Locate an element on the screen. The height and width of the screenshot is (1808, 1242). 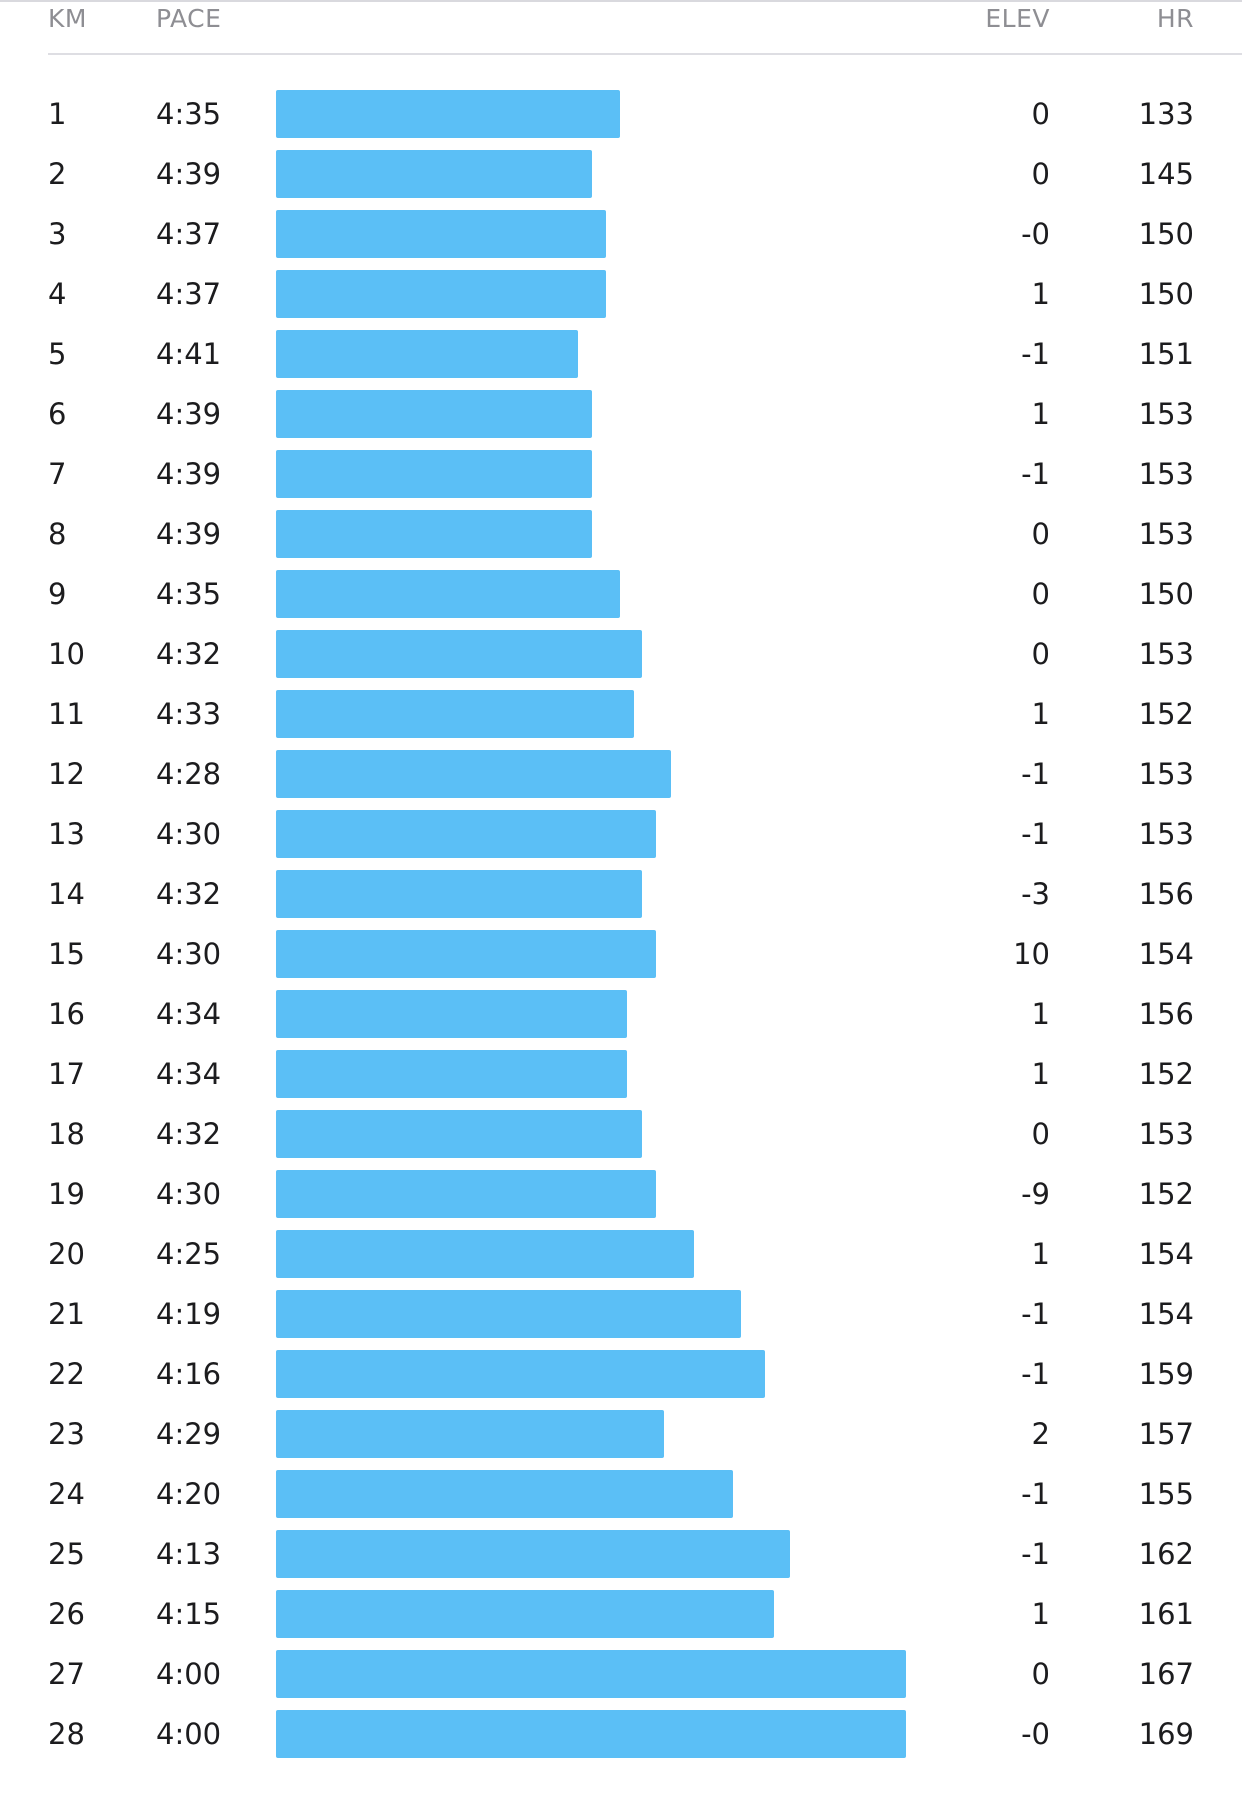
split-km-label: 16 is located at coordinates (66, 1014).